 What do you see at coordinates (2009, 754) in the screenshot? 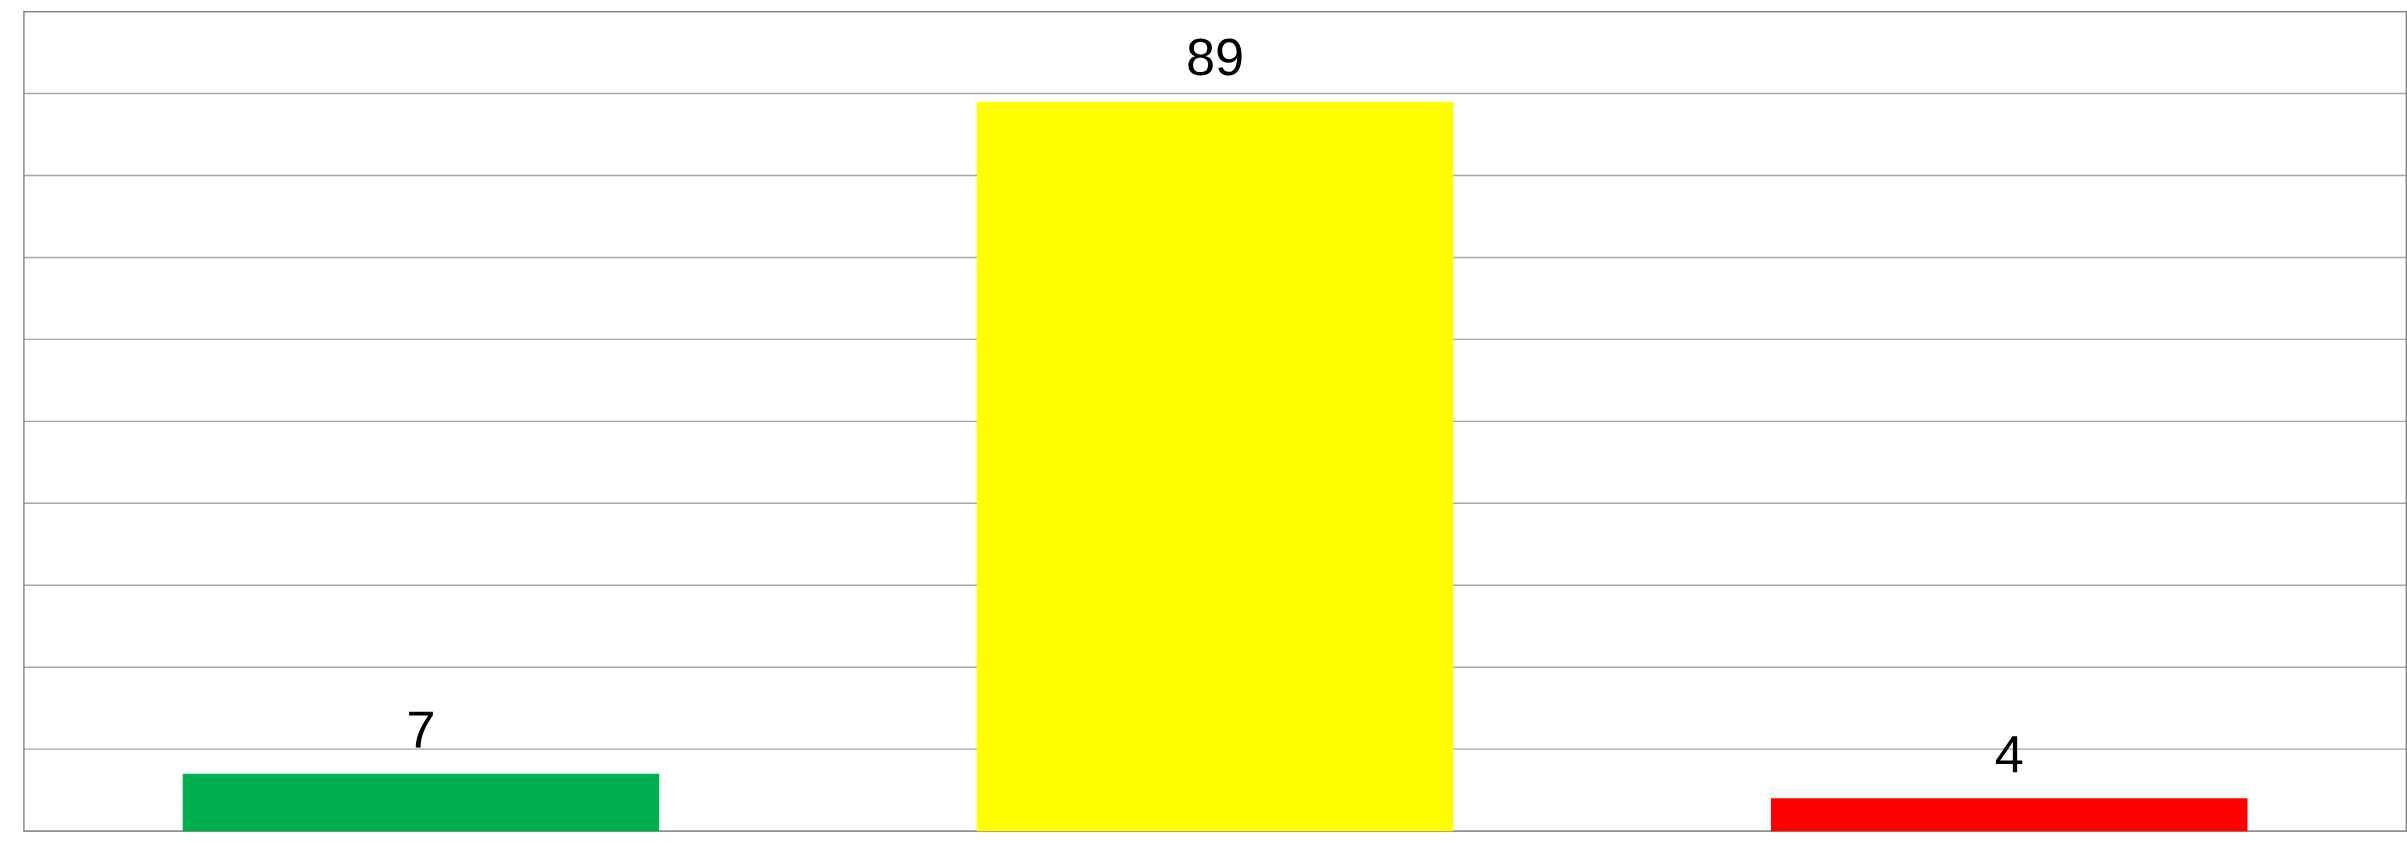
I see `data-label: 4` at bounding box center [2009, 754].